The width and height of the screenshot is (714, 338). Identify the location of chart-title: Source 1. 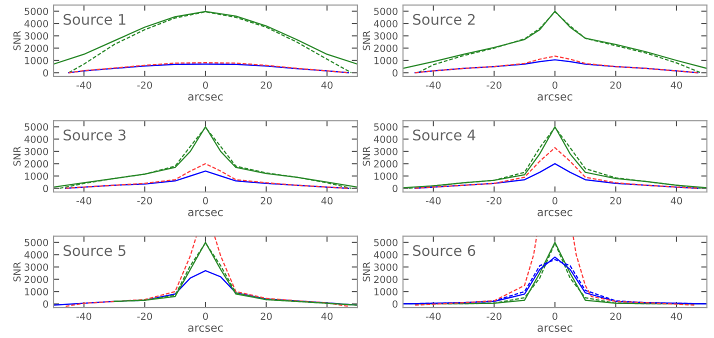
(95, 19).